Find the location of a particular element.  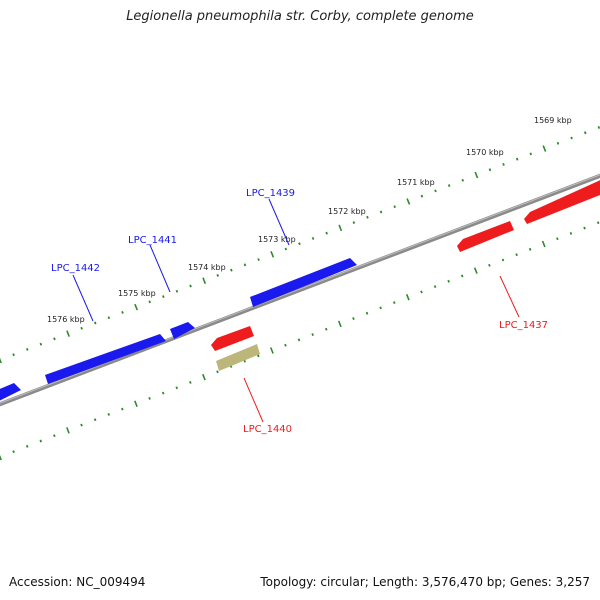

gene-label-lpc-1440: LPC_1440 is located at coordinates (267, 429).